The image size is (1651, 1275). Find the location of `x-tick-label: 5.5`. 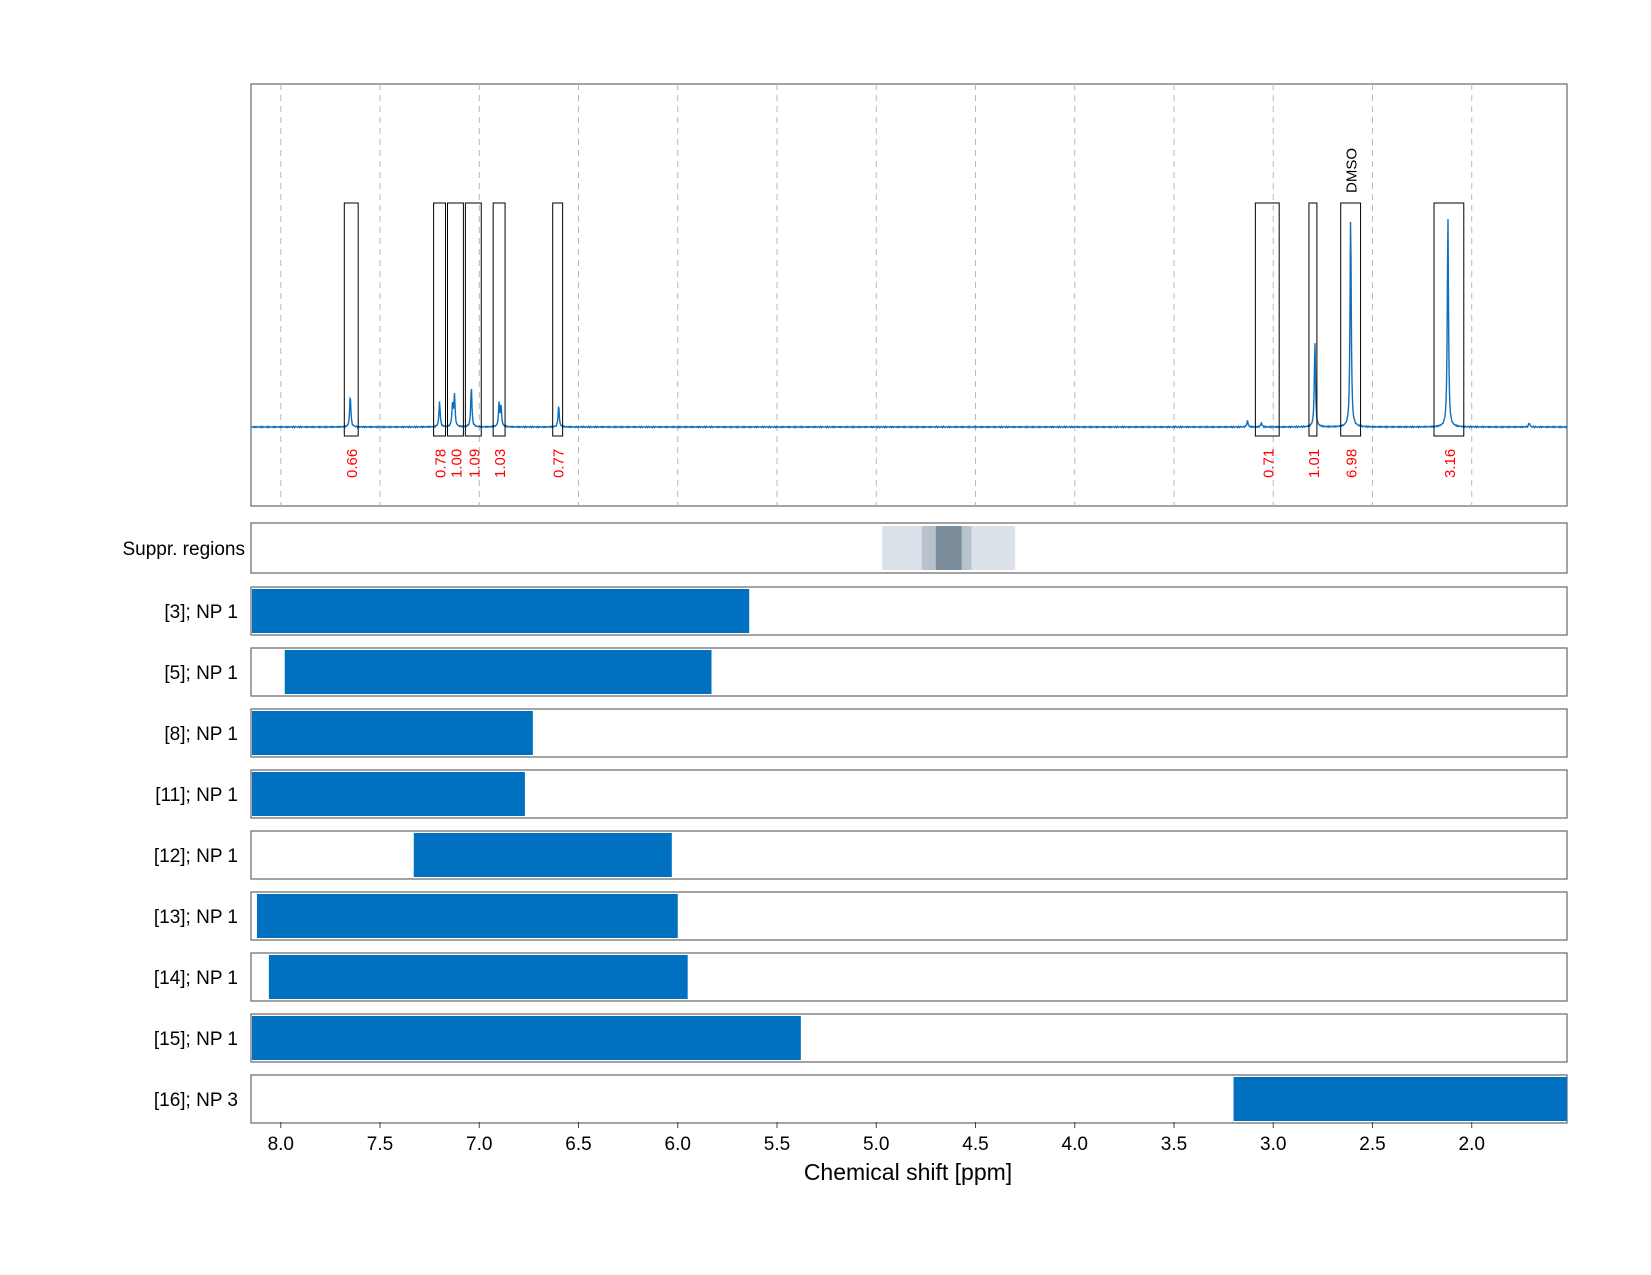

x-tick-label: 5.5 is located at coordinates (777, 1144).